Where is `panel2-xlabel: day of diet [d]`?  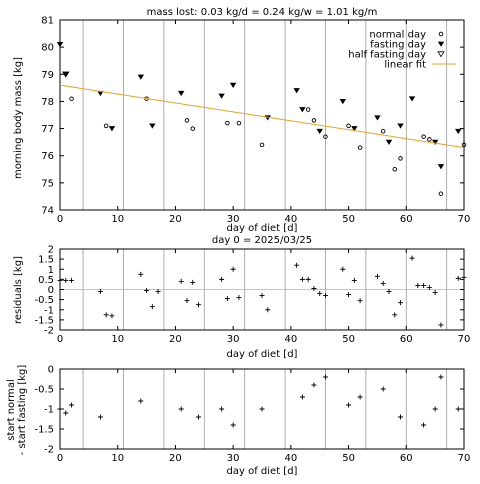
panel2-xlabel: day of diet [d] is located at coordinates (262, 354).